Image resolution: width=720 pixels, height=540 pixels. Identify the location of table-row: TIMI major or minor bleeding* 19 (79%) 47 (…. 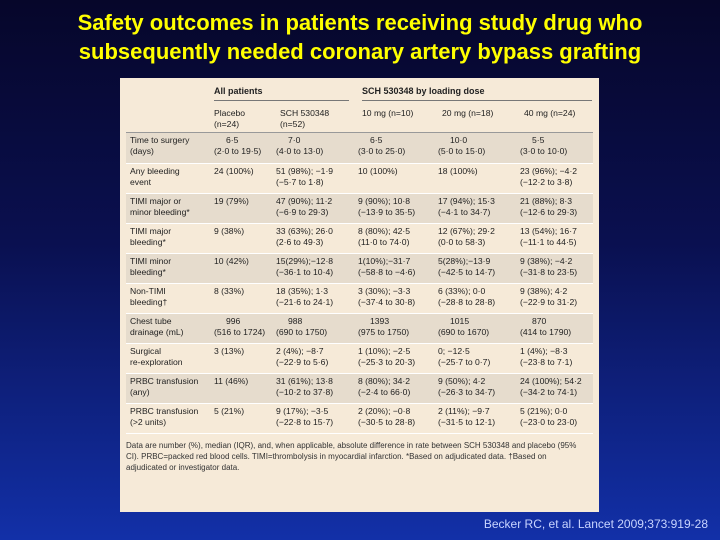
(359, 208).